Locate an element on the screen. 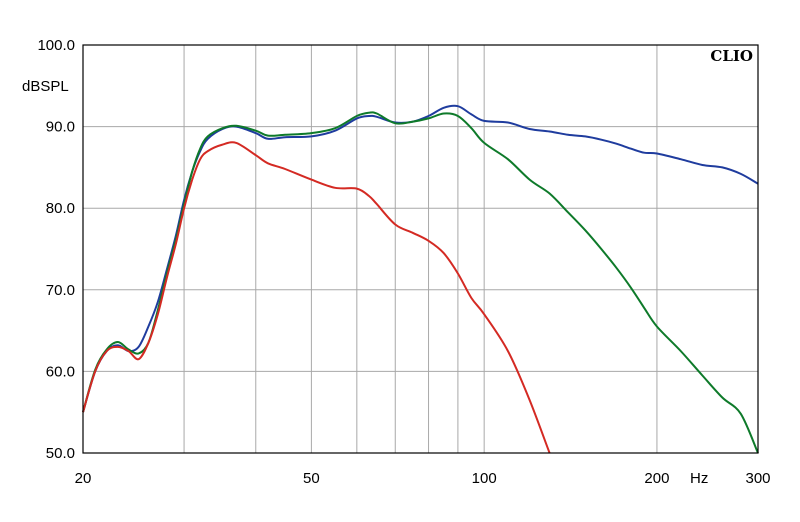 This screenshot has height=522, width=800. y-axis-label: dBSPL is located at coordinates (45, 86).